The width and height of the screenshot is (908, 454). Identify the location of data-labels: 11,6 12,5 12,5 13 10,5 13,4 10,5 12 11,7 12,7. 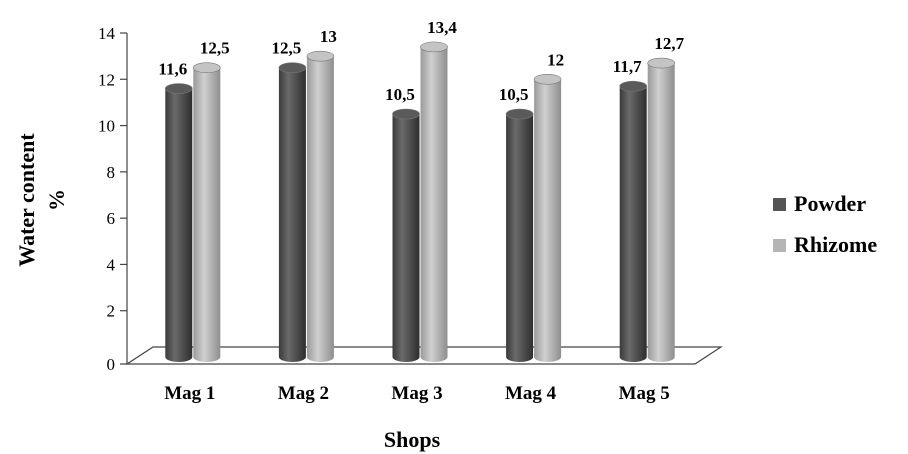
(421, 61).